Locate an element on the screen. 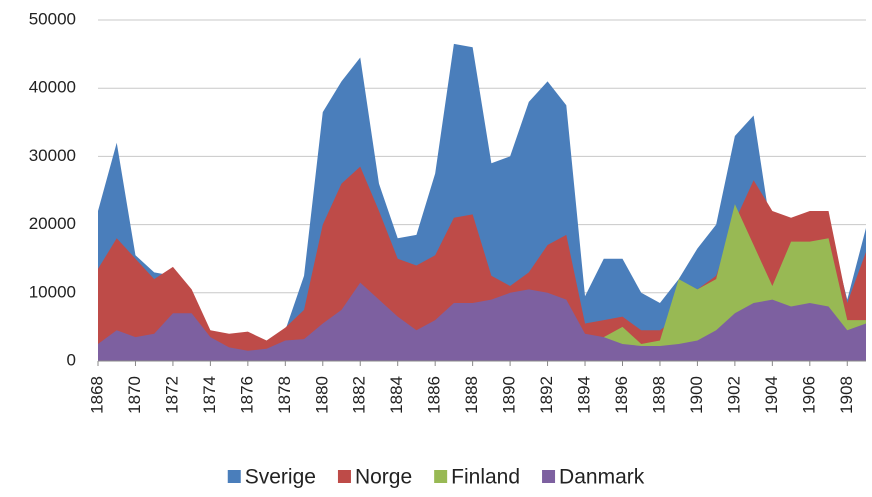 This screenshot has height=497, width=872. x-tick-label: 1890 is located at coordinates (509, 395).